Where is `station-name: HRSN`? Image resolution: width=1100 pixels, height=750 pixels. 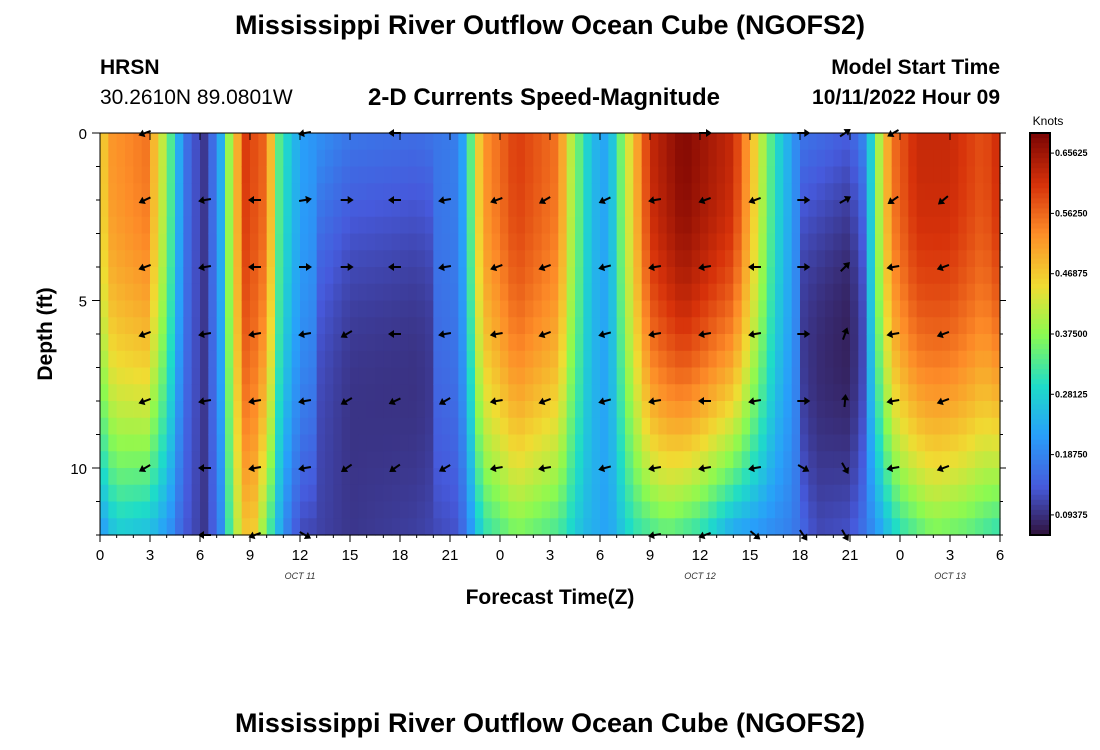
station-name: HRSN is located at coordinates (130, 67).